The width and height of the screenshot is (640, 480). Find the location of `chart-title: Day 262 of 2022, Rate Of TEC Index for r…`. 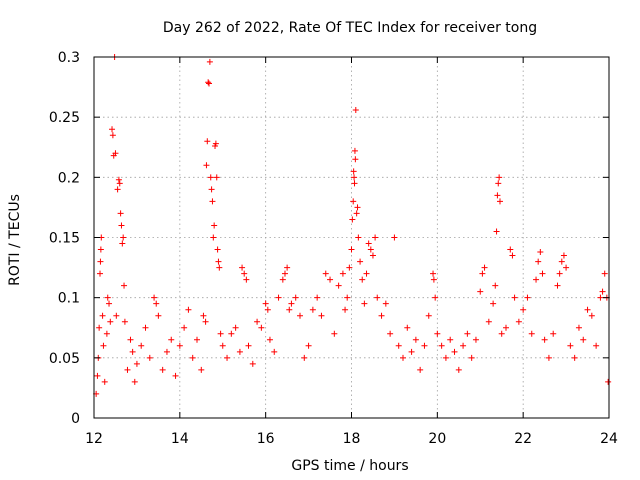

chart-title: Day 262 of 2022, Rate Of TEC Index for r… is located at coordinates (350, 28).